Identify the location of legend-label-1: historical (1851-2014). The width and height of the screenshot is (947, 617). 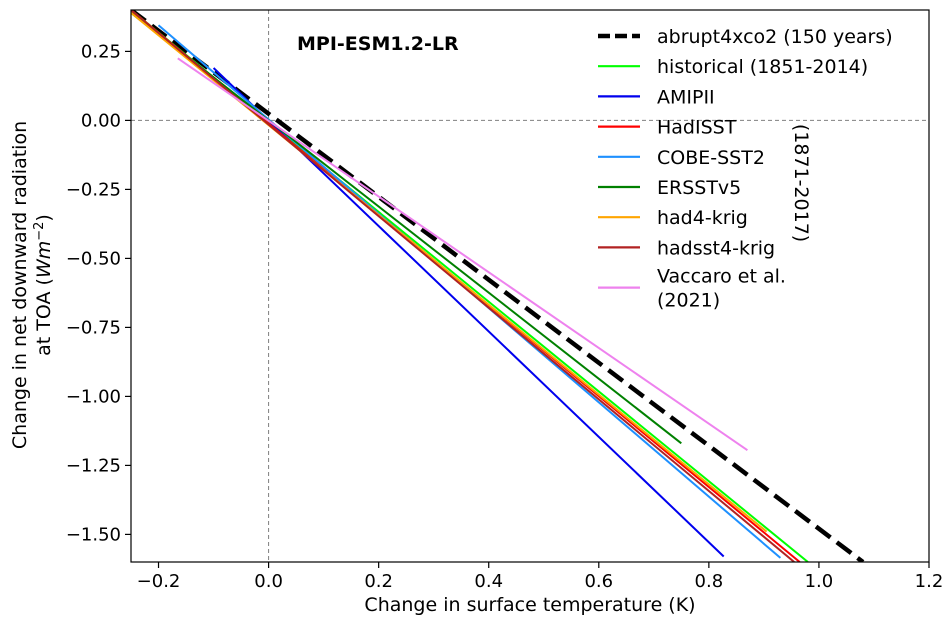
(762, 67).